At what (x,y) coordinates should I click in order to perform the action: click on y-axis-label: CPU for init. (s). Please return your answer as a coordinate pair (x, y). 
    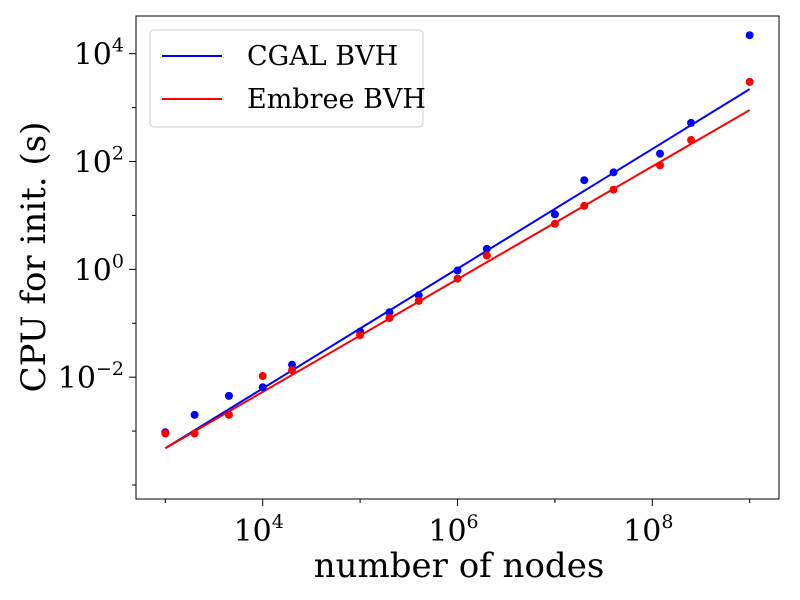
    Looking at the image, I should click on (34, 257).